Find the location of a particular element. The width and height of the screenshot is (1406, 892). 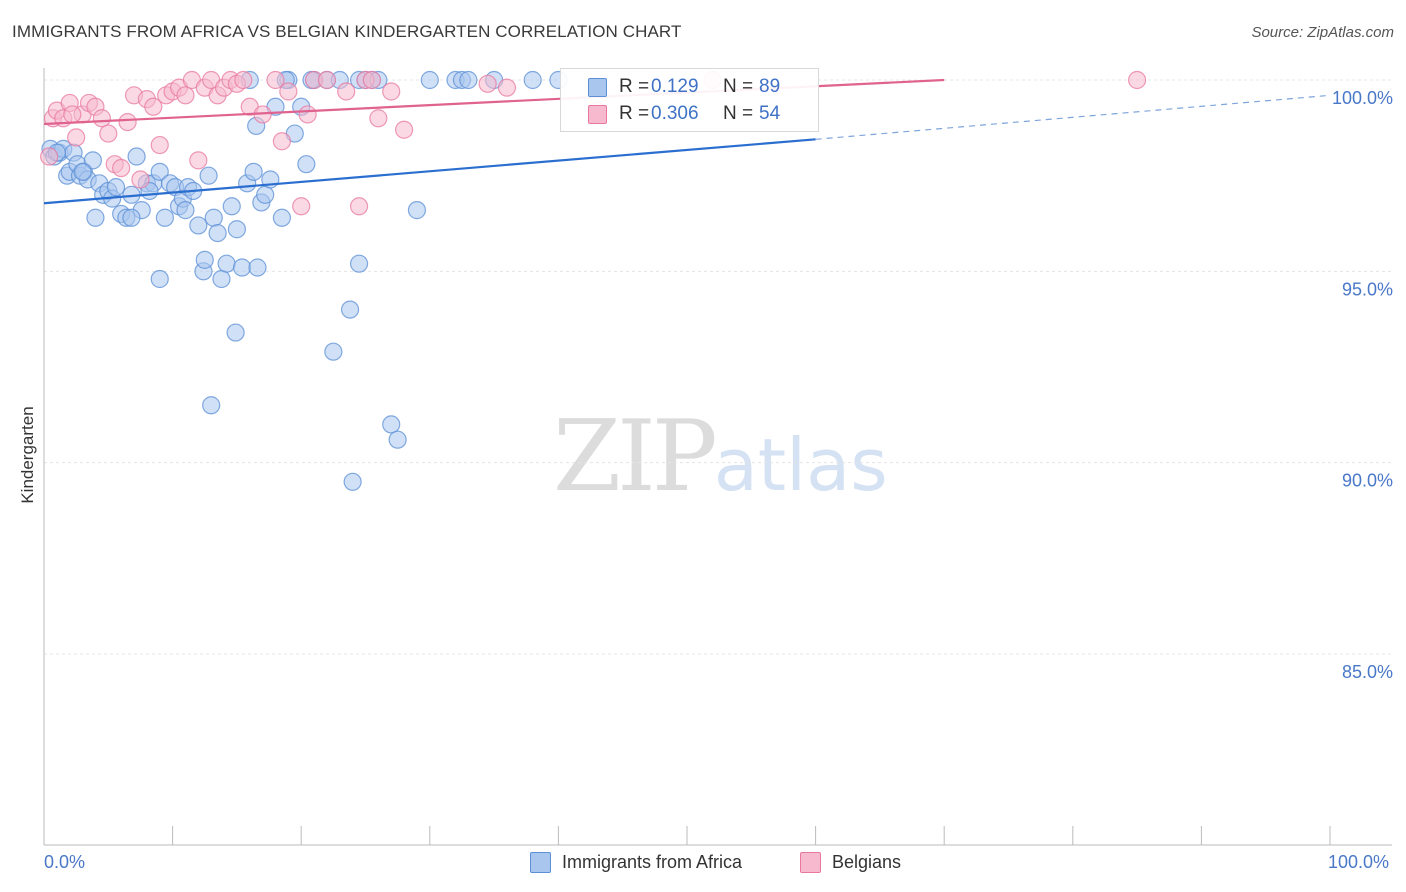

africa-trendline-extension is located at coordinates (1073, 117).